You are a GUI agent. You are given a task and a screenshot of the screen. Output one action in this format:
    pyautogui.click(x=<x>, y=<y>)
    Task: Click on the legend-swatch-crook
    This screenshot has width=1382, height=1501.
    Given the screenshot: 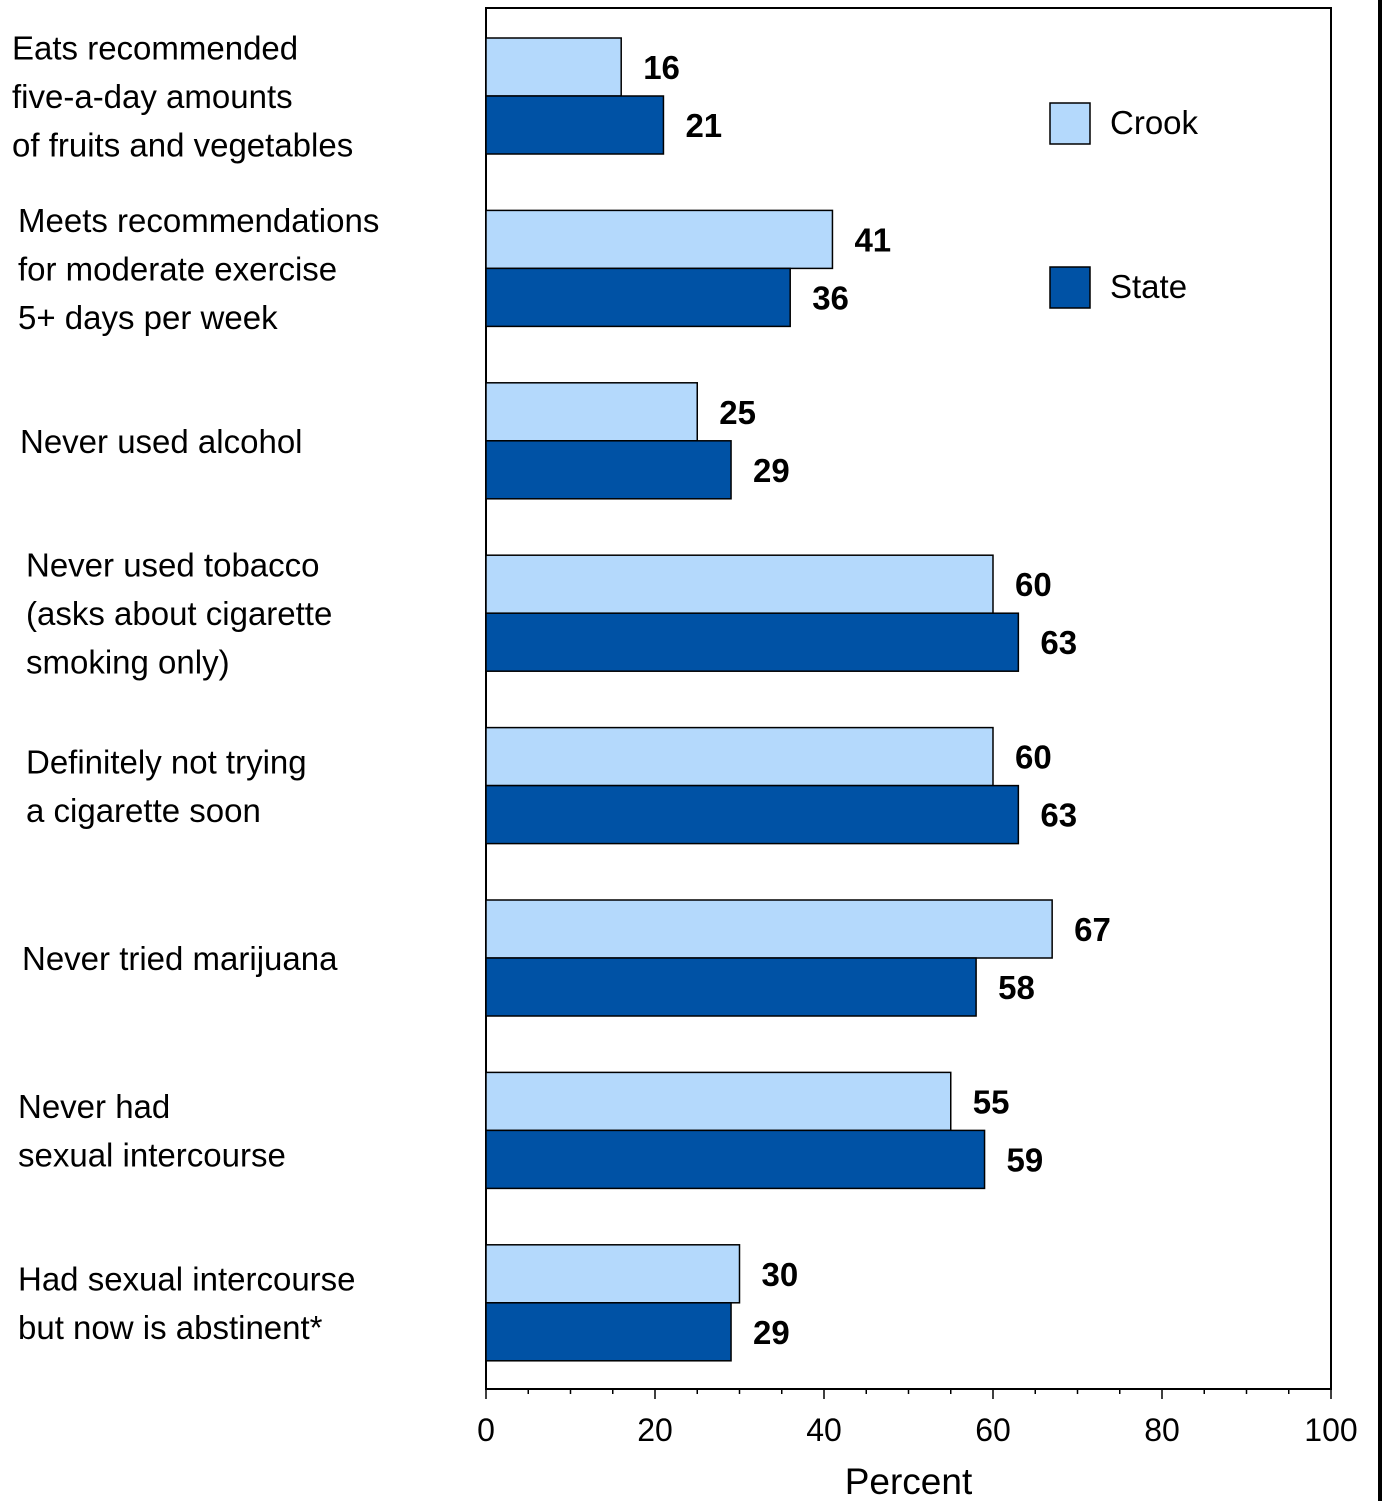 What is the action you would take?
    pyautogui.click(x=1070, y=123)
    